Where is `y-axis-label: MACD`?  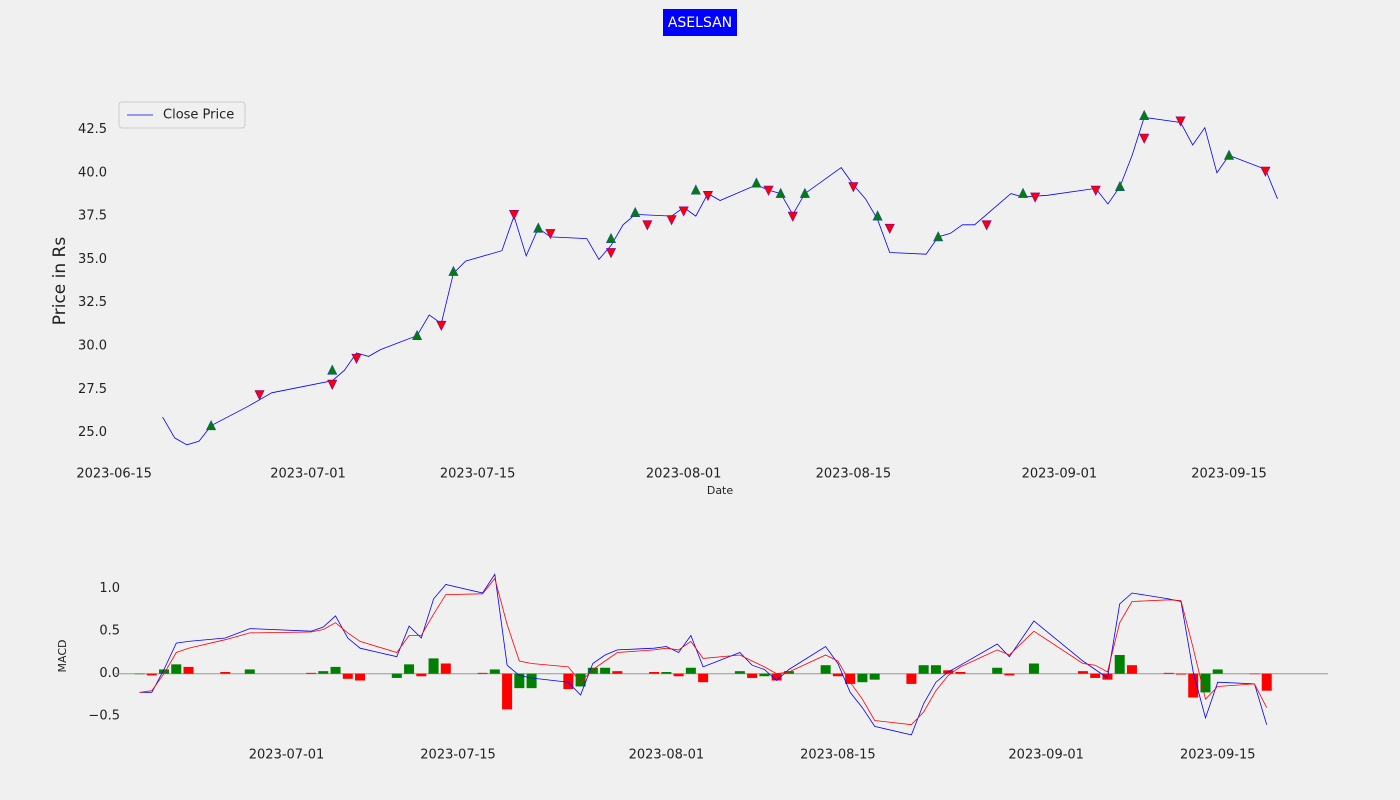 y-axis-label: MACD is located at coordinates (62, 656).